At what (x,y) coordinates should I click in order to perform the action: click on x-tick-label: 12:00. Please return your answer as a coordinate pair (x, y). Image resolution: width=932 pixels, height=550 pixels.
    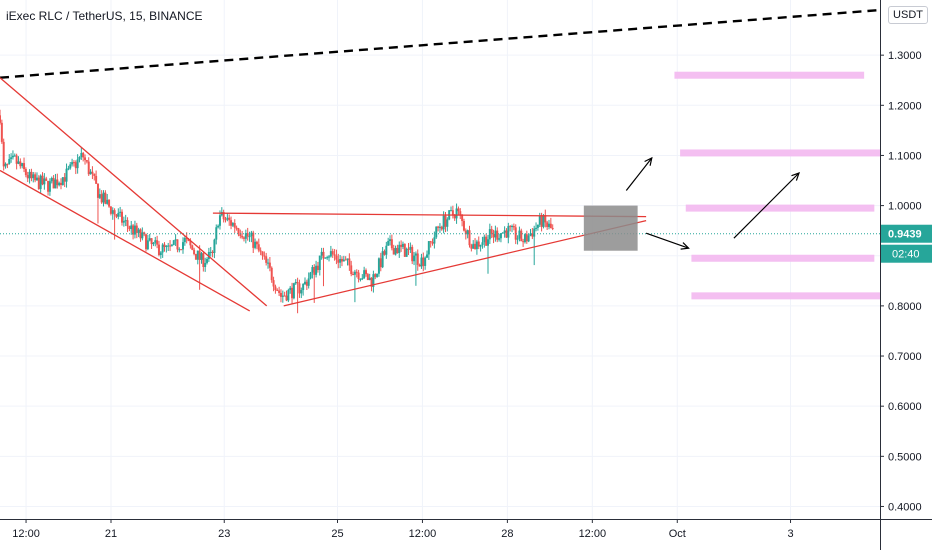
    Looking at the image, I should click on (423, 534).